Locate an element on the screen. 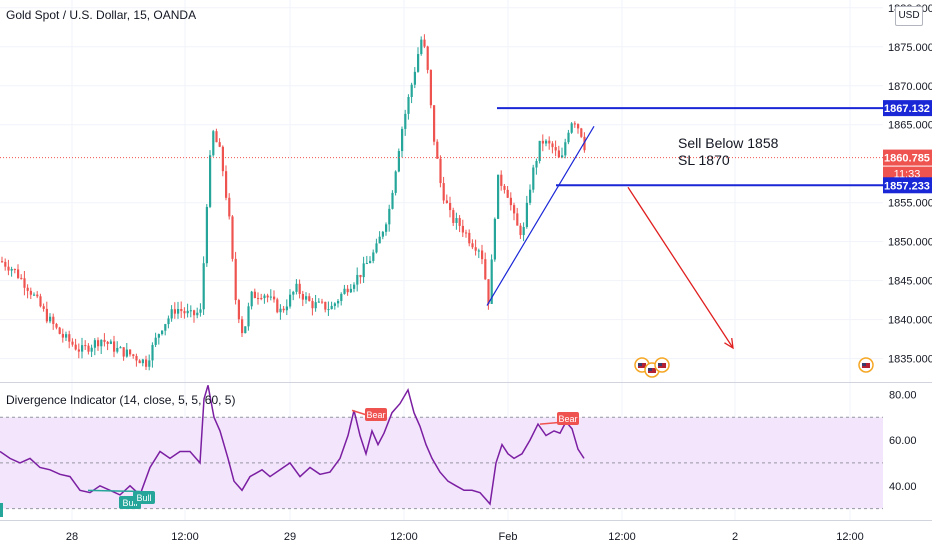 The height and width of the screenshot is (550, 932). support-price-tag-text: 1857.233 is located at coordinates (907, 186).